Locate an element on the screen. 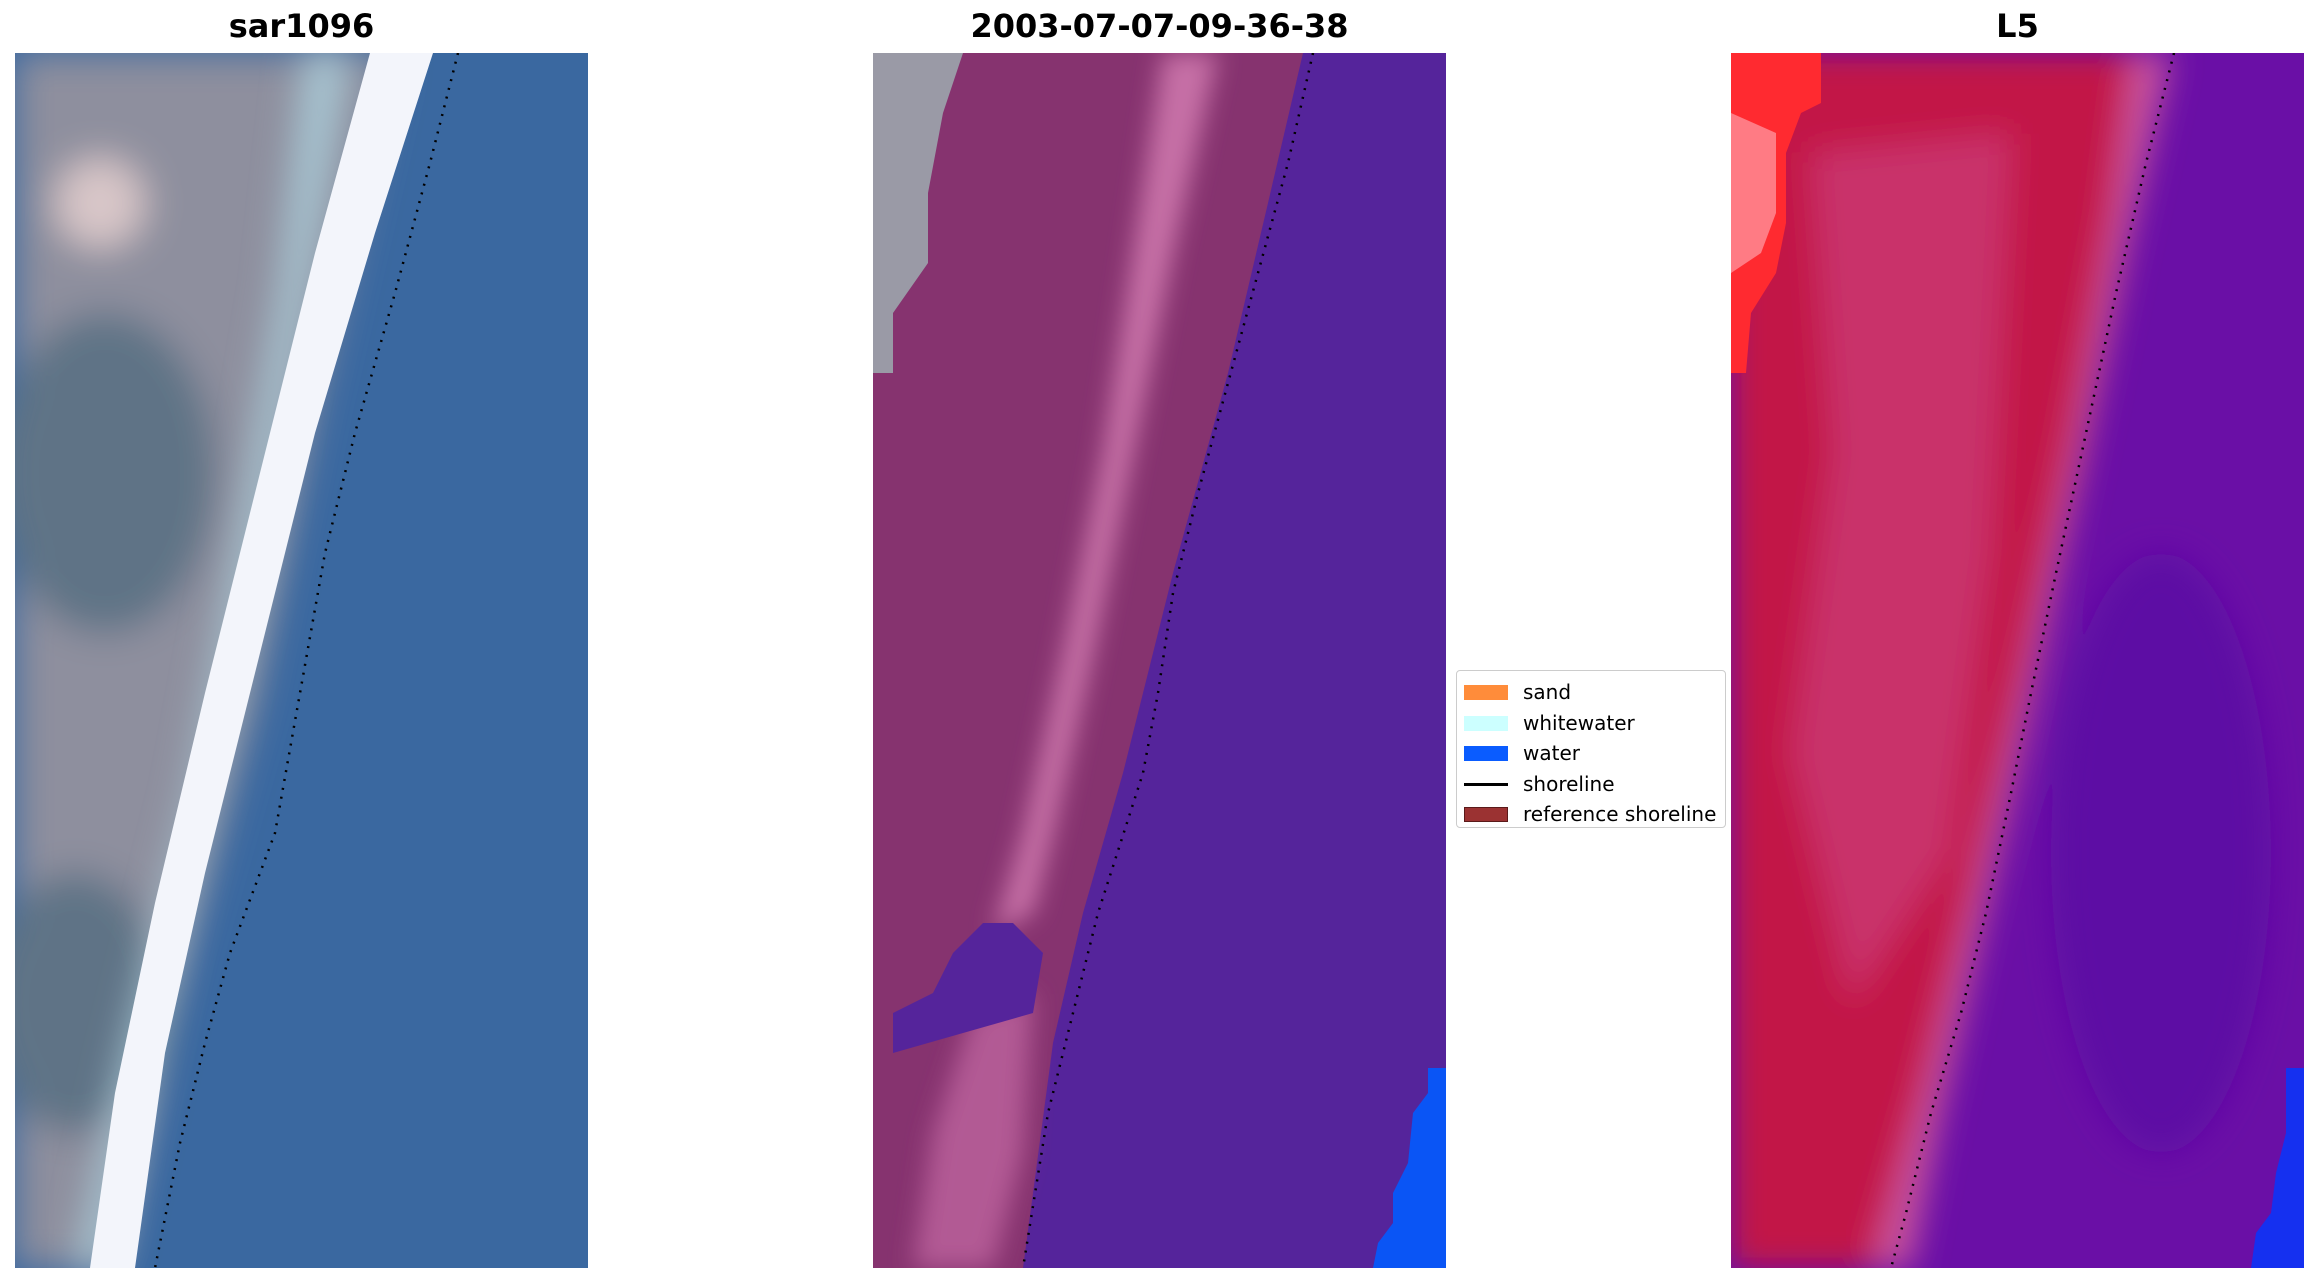 The height and width of the screenshot is (1283, 2317). panel-title-l5: L5 is located at coordinates (2017, 26).